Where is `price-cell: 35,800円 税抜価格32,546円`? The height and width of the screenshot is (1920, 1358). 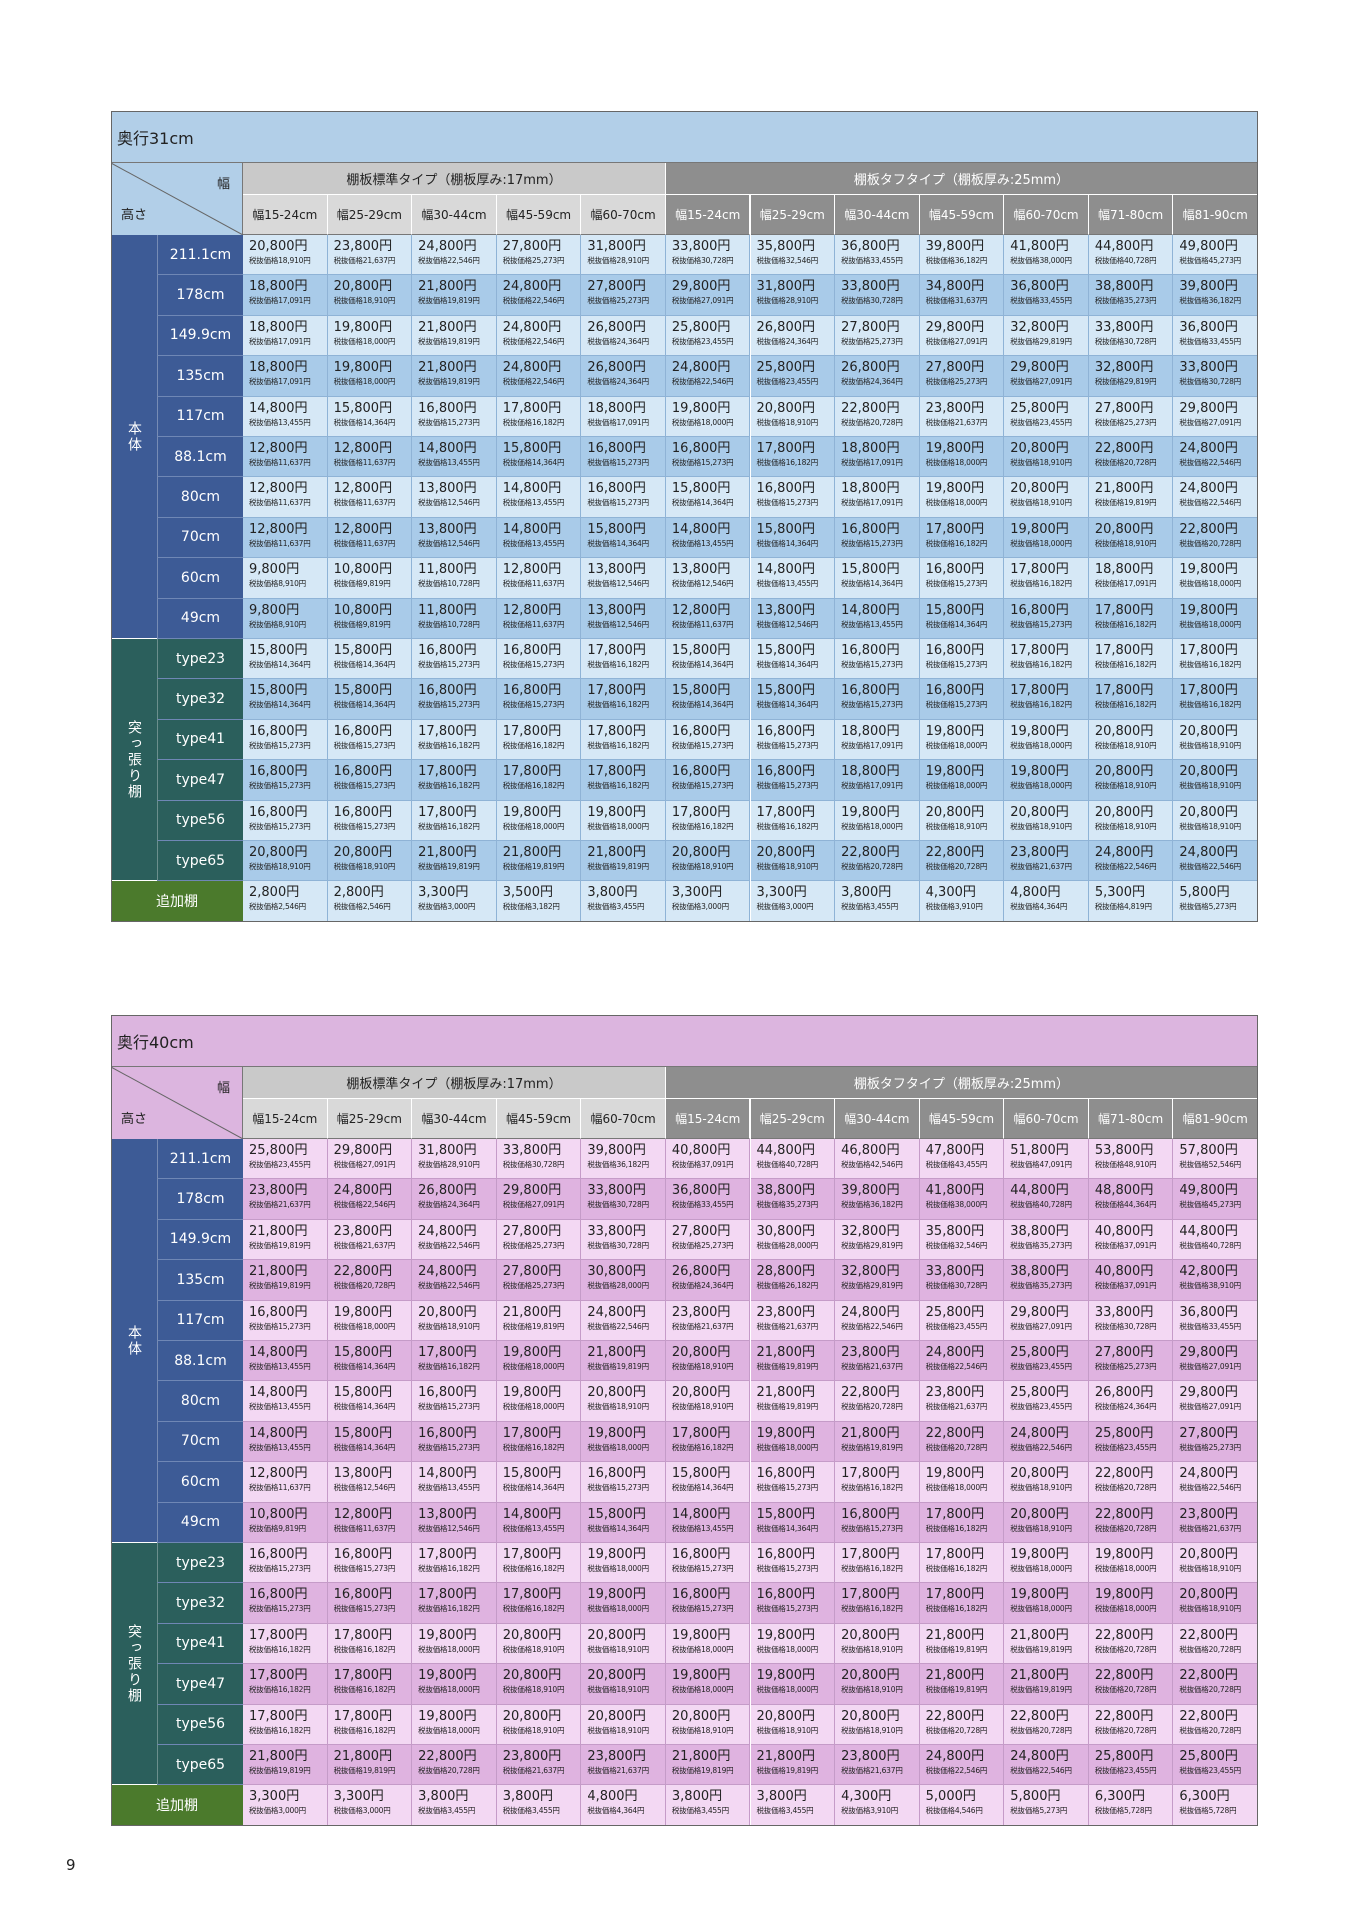 price-cell: 35,800円 税抜価格32,546円 is located at coordinates (793, 255).